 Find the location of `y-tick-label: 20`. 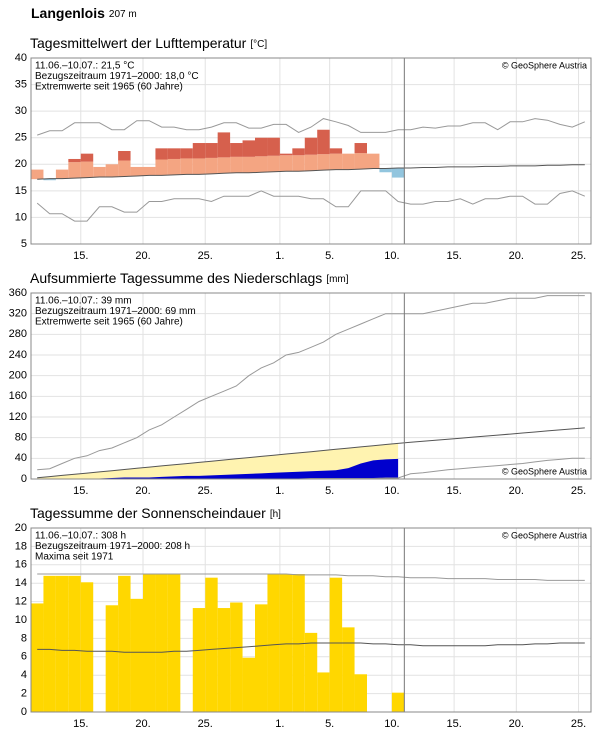

y-tick-label: 20 is located at coordinates (21, 164).